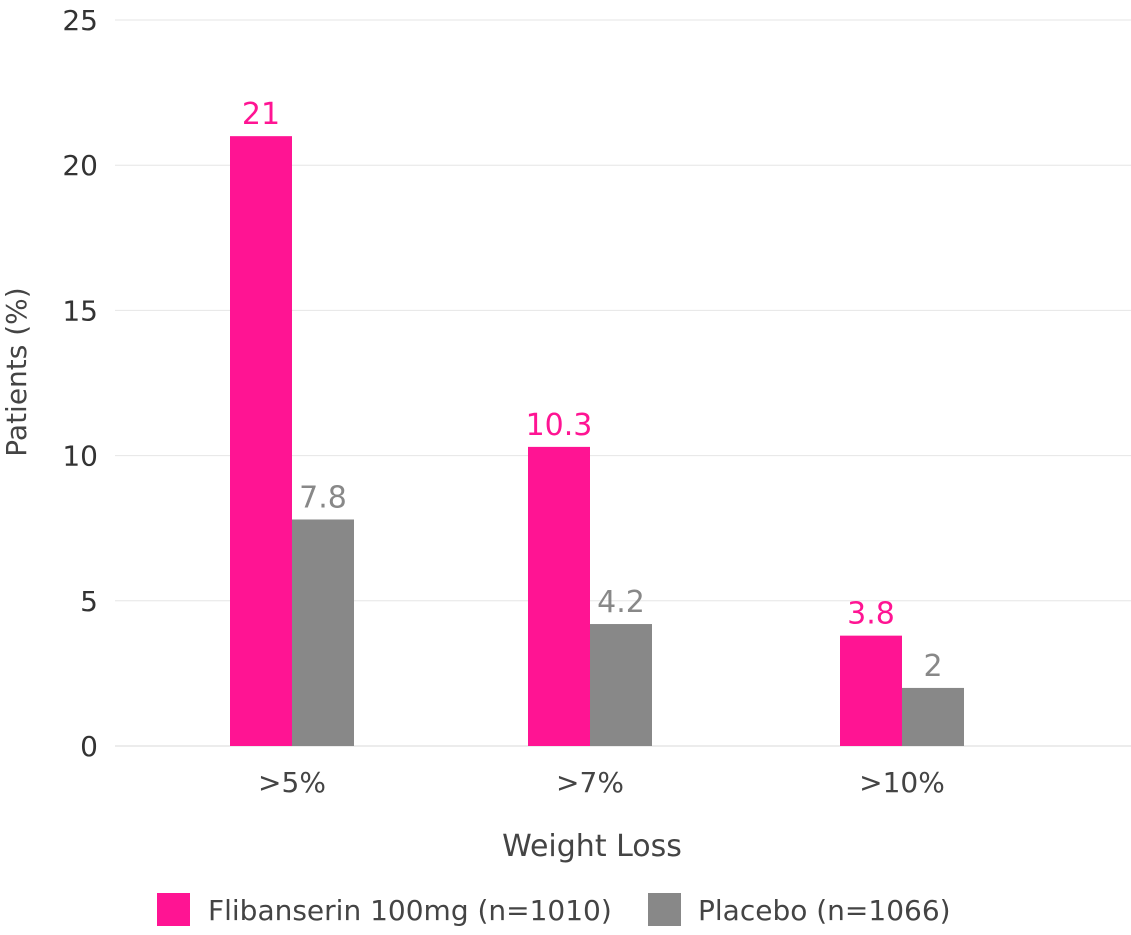 The height and width of the screenshot is (935, 1131). I want to click on x-tick-label: >5%, so click(292, 782).